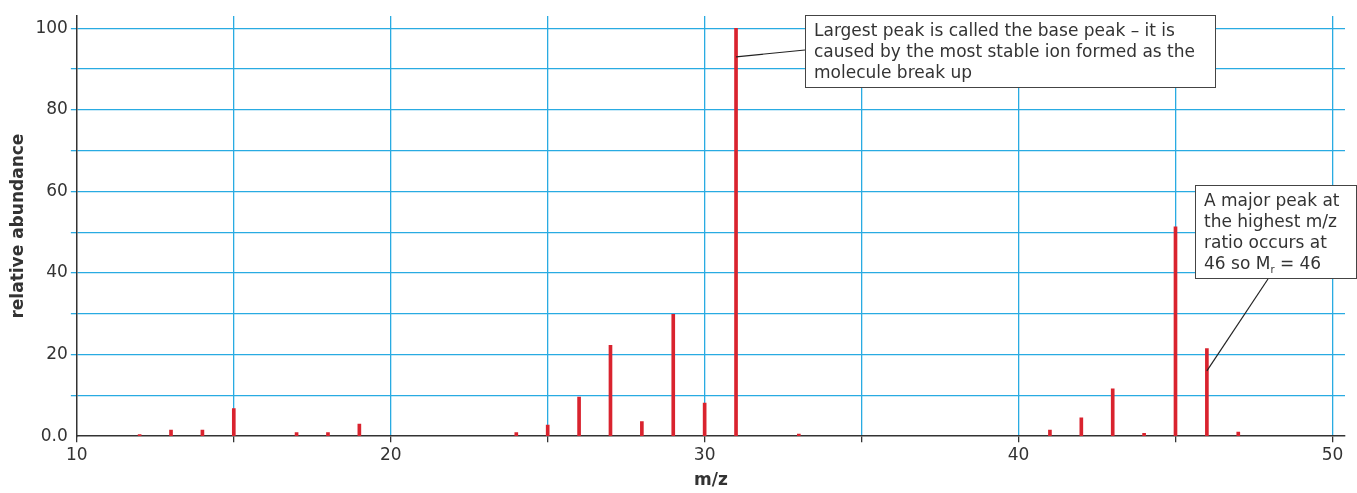  Describe the element at coordinates (54, 434) in the screenshot. I see `y-tick-label: 0.0` at that location.